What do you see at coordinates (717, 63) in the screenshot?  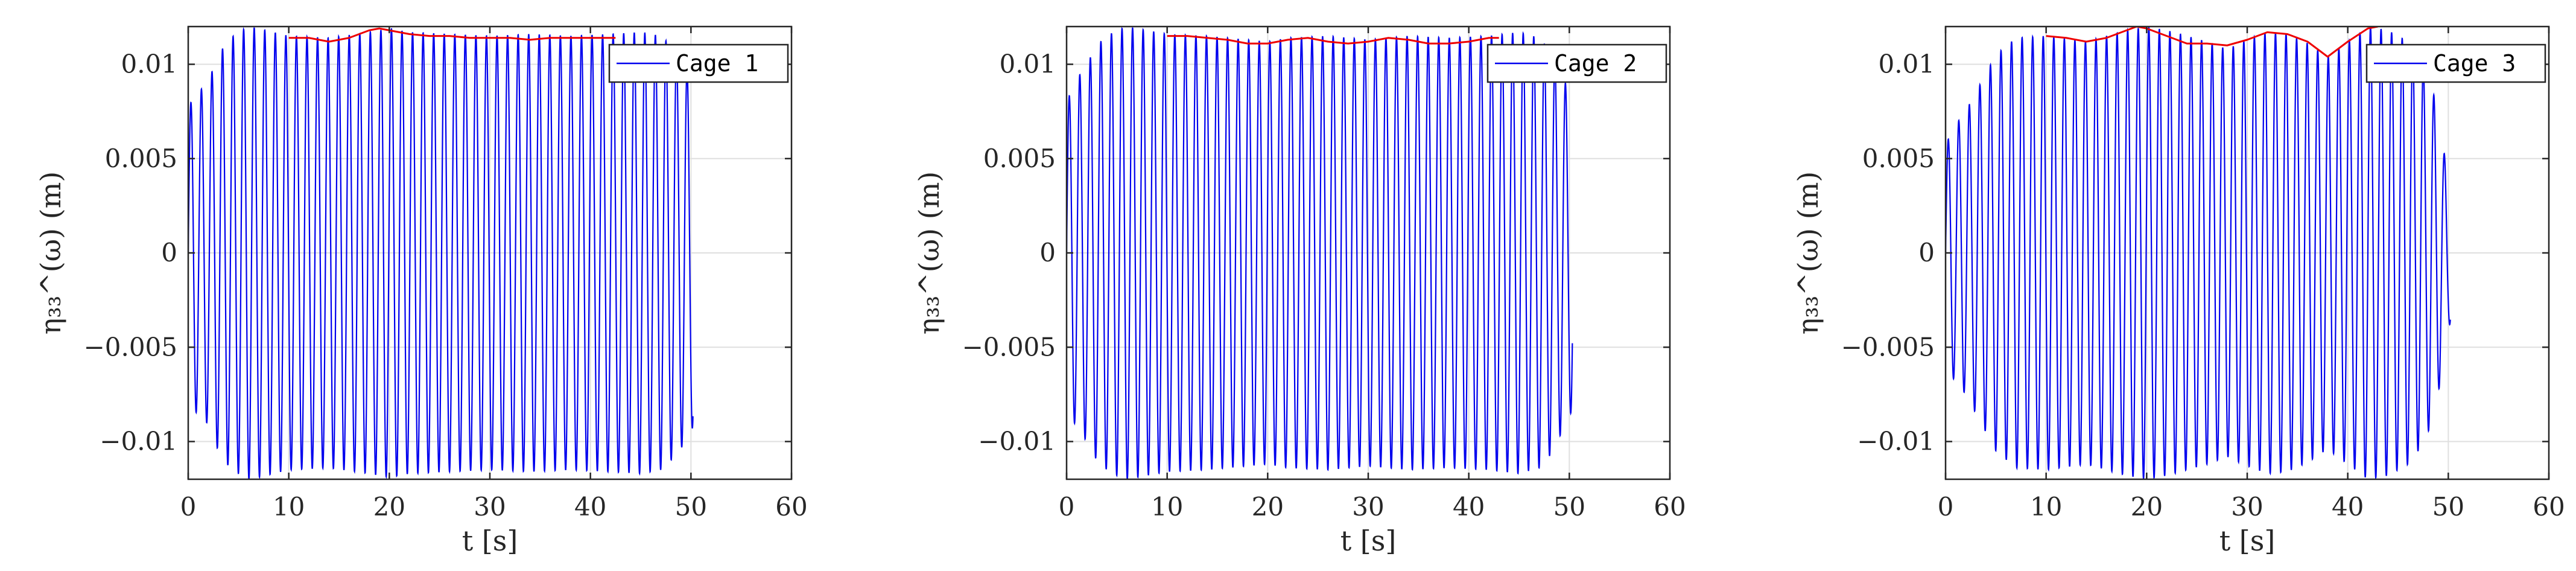 I see `legend-label: Cage 1` at bounding box center [717, 63].